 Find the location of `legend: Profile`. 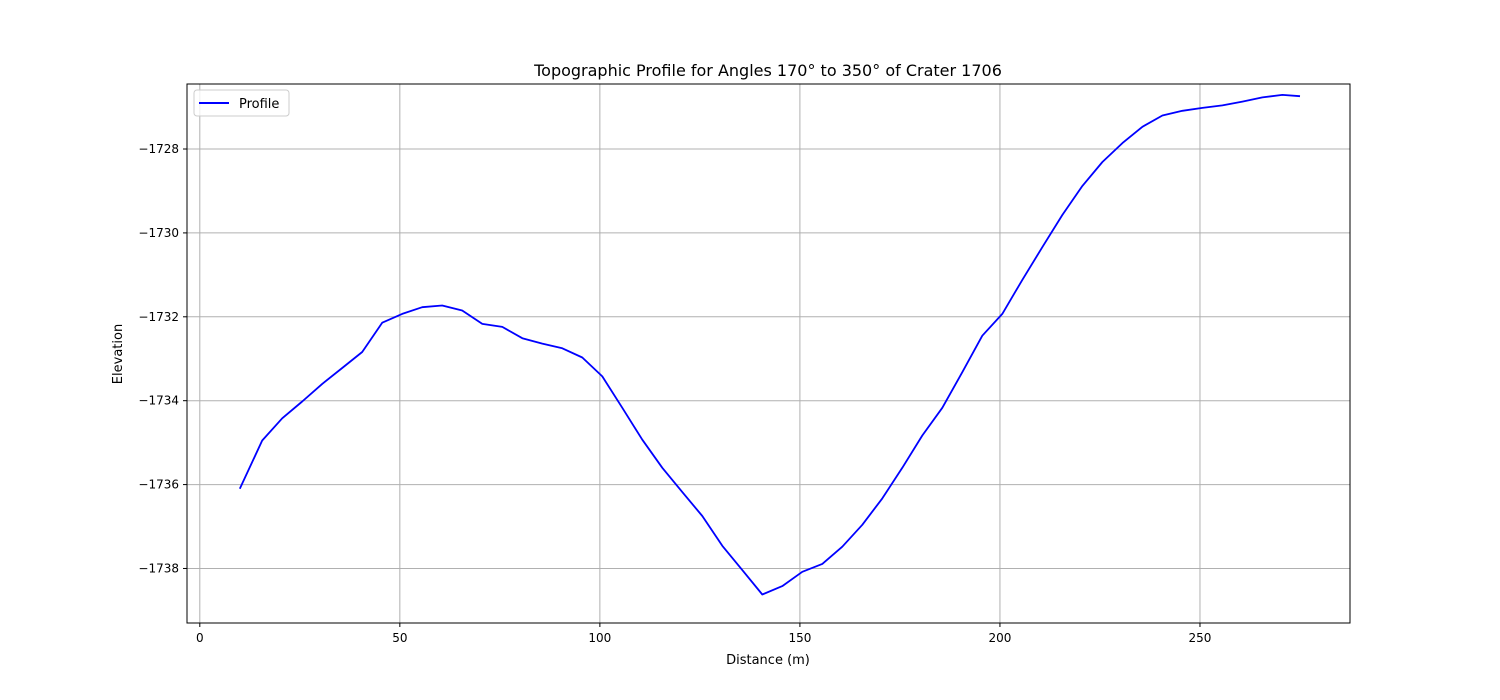

legend: Profile is located at coordinates (241, 103).